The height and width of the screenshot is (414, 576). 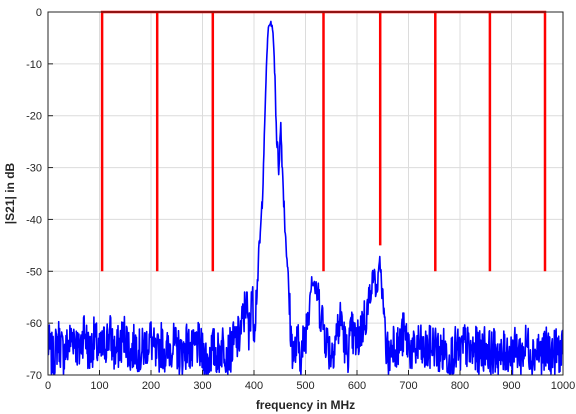 I want to click on y-tick-label: -40, so click(x=34, y=220).